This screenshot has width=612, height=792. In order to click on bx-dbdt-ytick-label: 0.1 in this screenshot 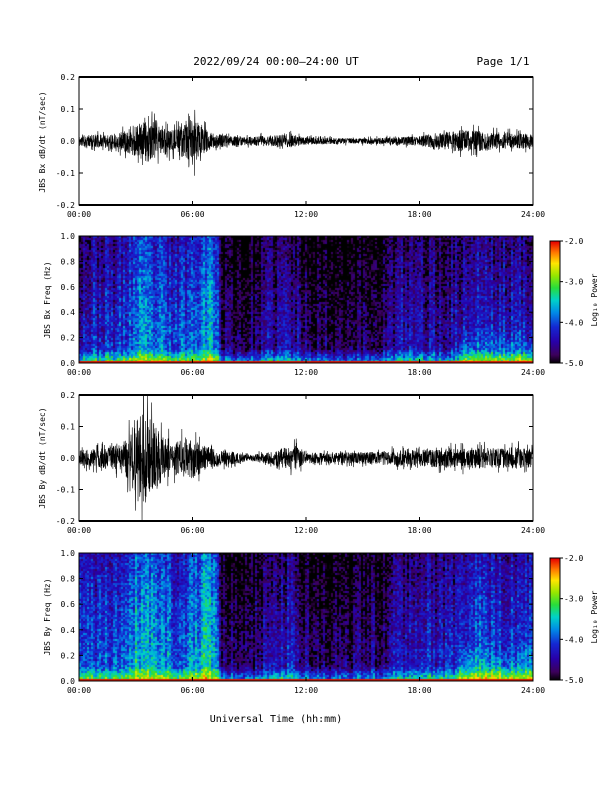, I will do `click(68, 109)`.